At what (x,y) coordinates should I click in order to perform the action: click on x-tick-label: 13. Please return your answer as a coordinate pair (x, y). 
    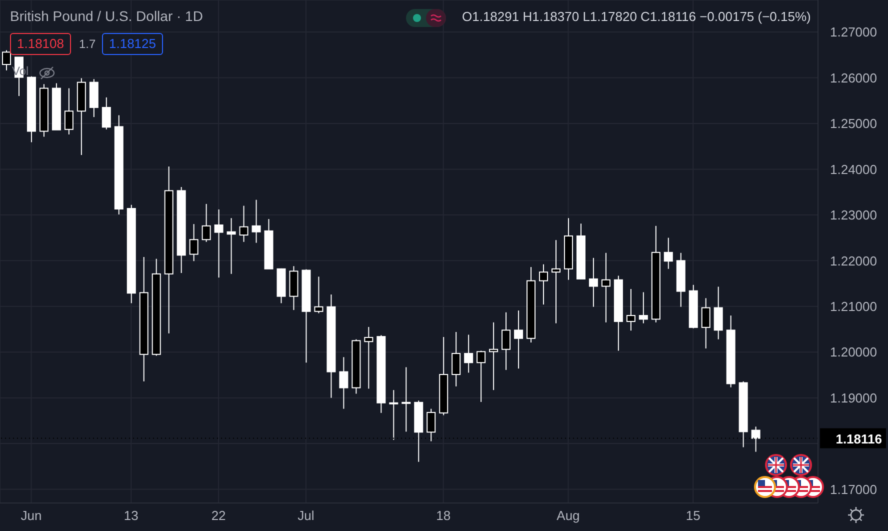
    Looking at the image, I should click on (131, 516).